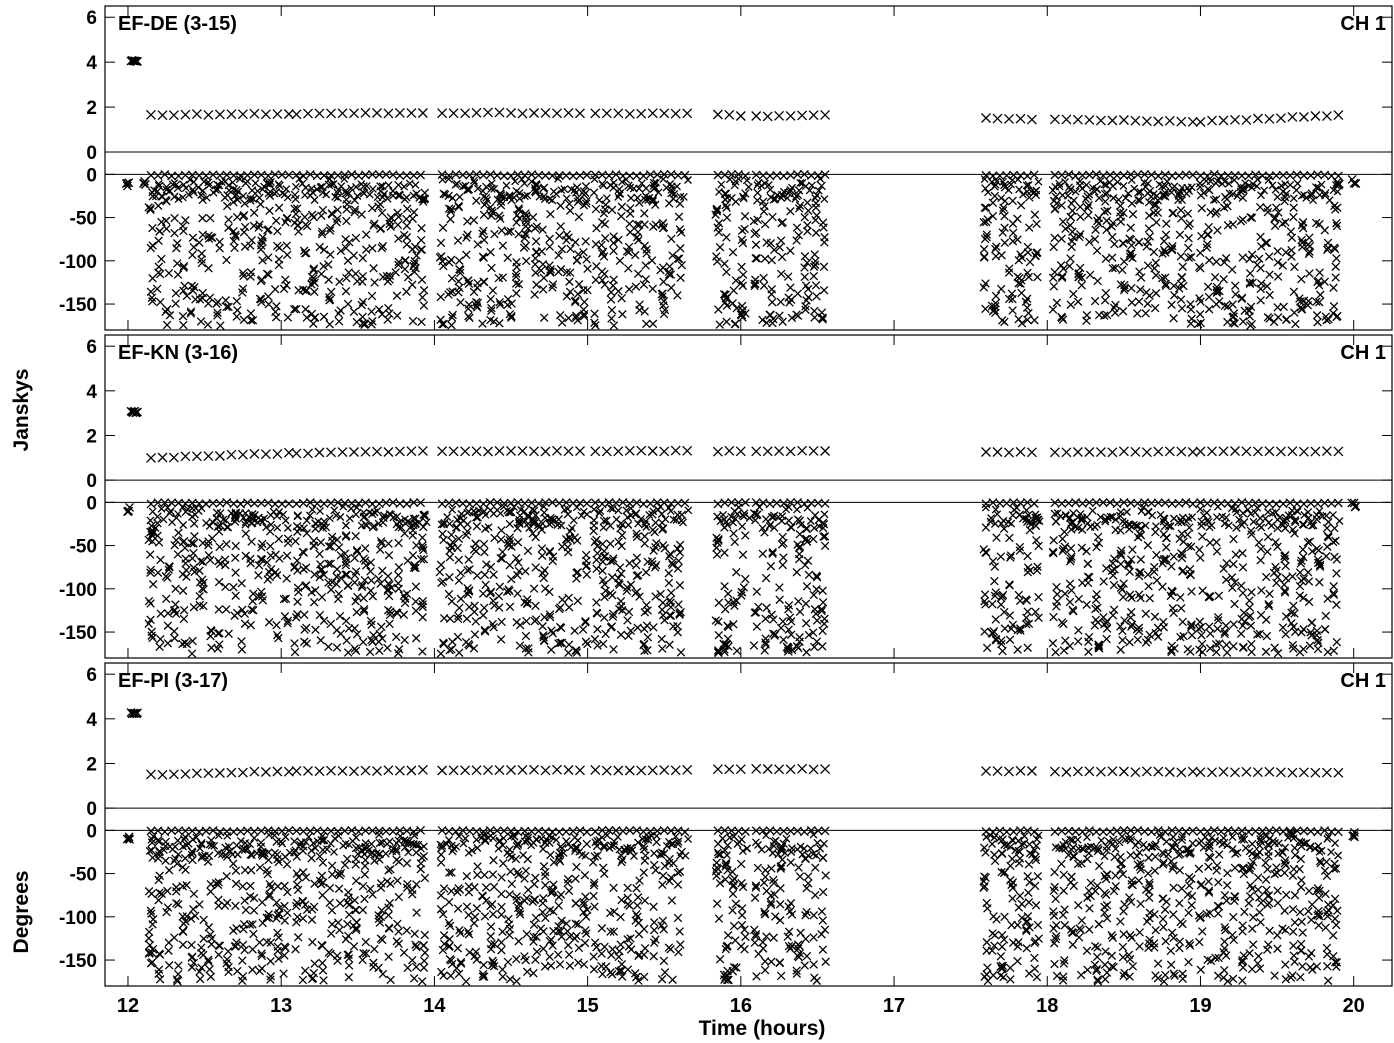  Describe the element at coordinates (91, 175) in the screenshot. I see `phase-tick-label: 0` at that location.